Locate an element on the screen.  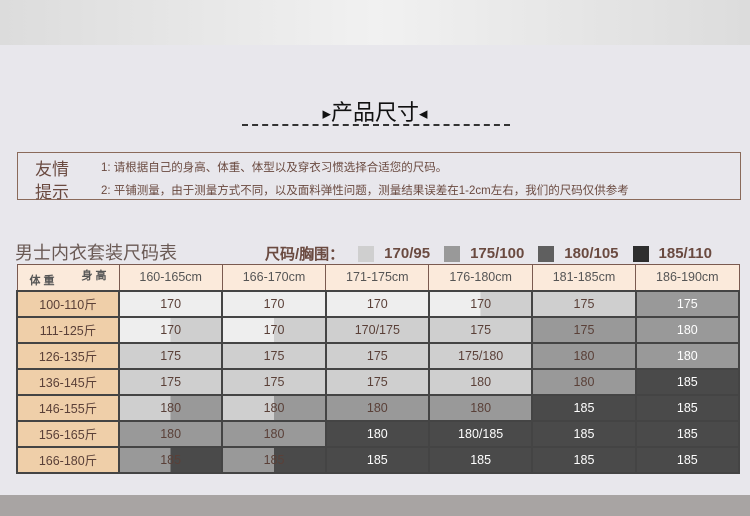
corner-cell: 身 高体 重 is located at coordinates (68, 277).